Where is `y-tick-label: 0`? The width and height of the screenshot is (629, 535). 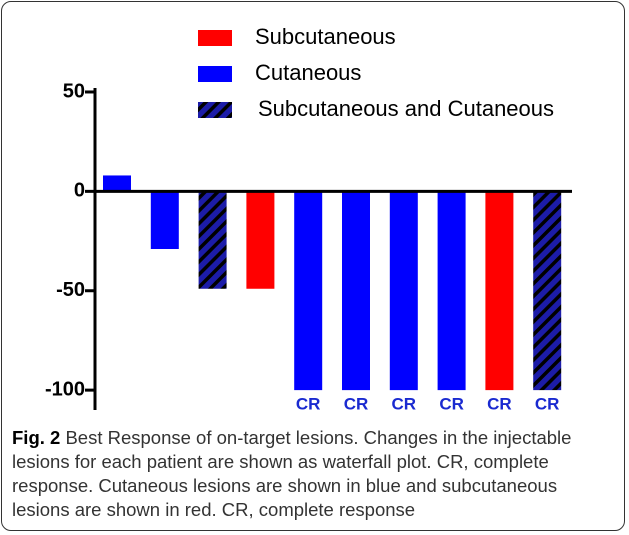
y-tick-label: 0 is located at coordinates (79, 191).